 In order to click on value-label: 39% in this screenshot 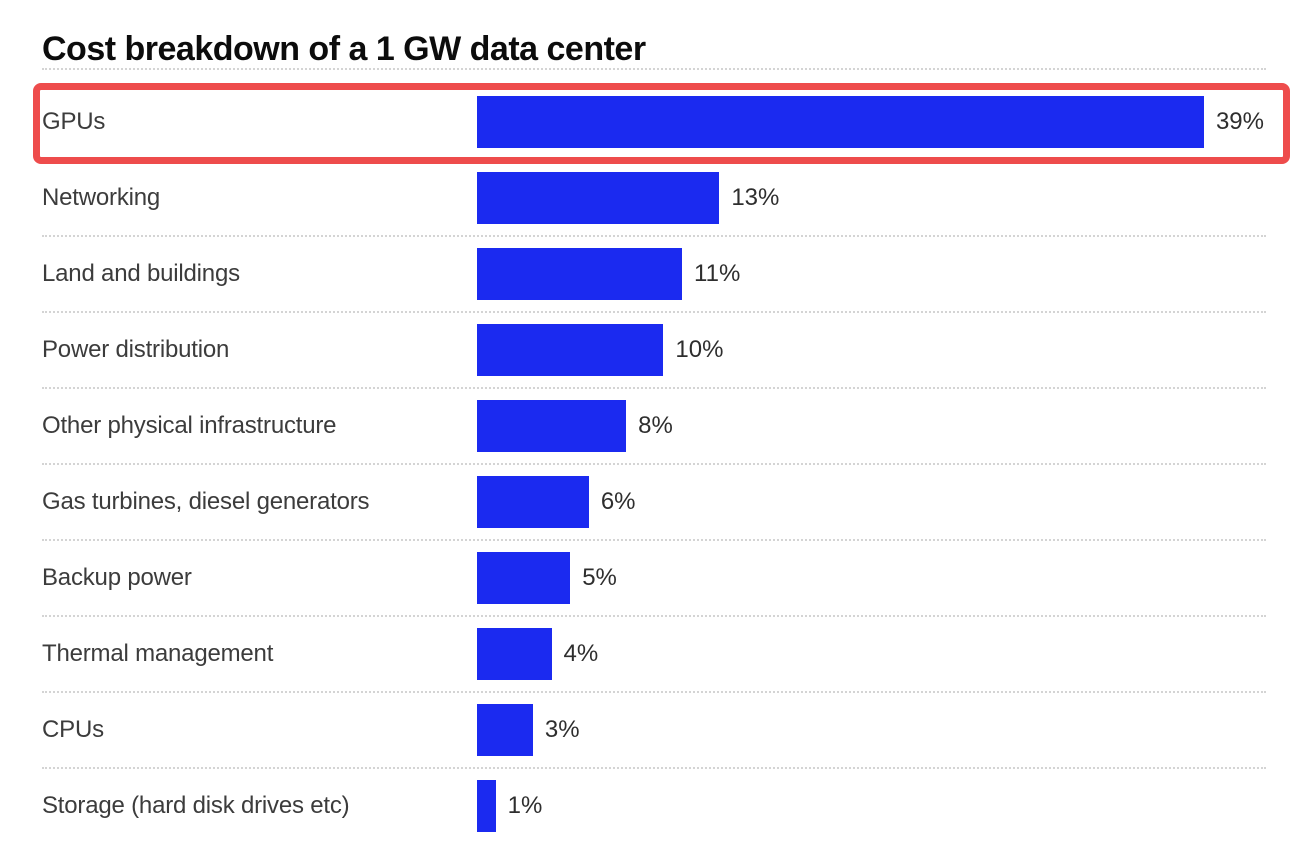, I will do `click(1239, 121)`.